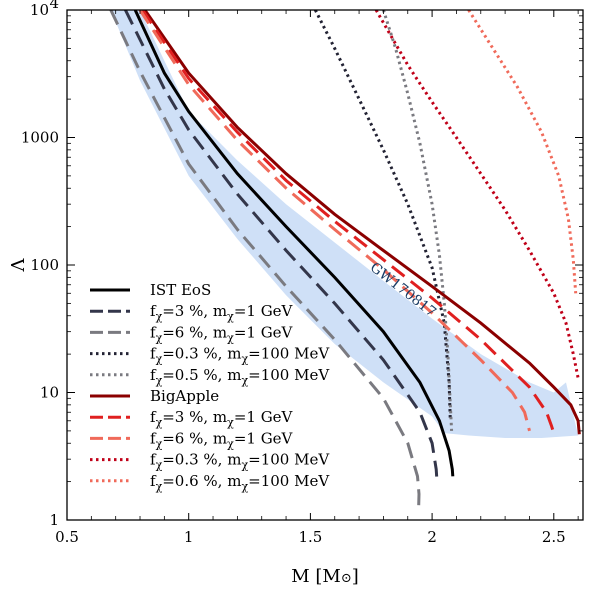 The image size is (590, 590). What do you see at coordinates (180, 290) in the screenshot?
I see `legend-label: IST EoS` at bounding box center [180, 290].